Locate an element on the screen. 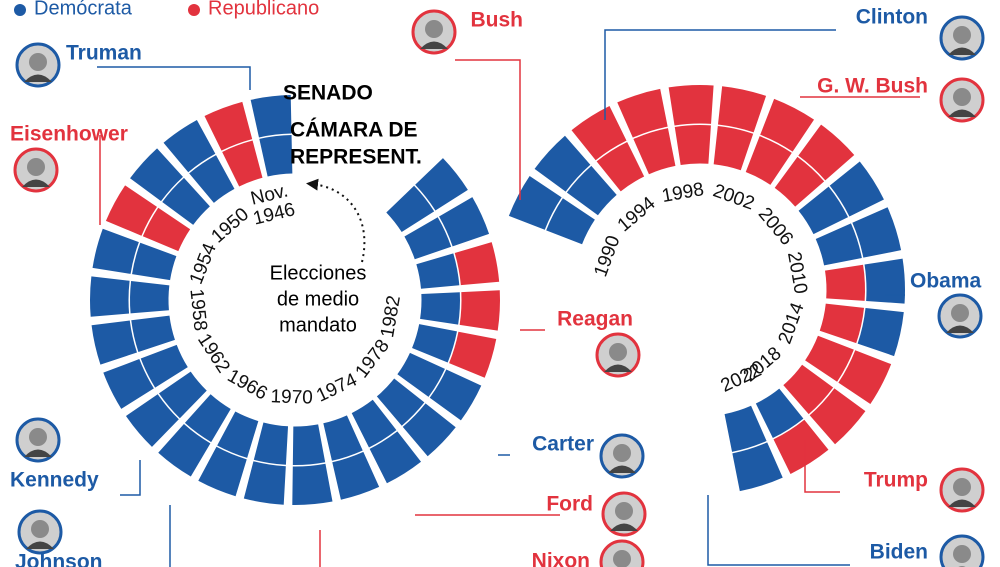  year-label: 1978 is located at coordinates (373, 359).